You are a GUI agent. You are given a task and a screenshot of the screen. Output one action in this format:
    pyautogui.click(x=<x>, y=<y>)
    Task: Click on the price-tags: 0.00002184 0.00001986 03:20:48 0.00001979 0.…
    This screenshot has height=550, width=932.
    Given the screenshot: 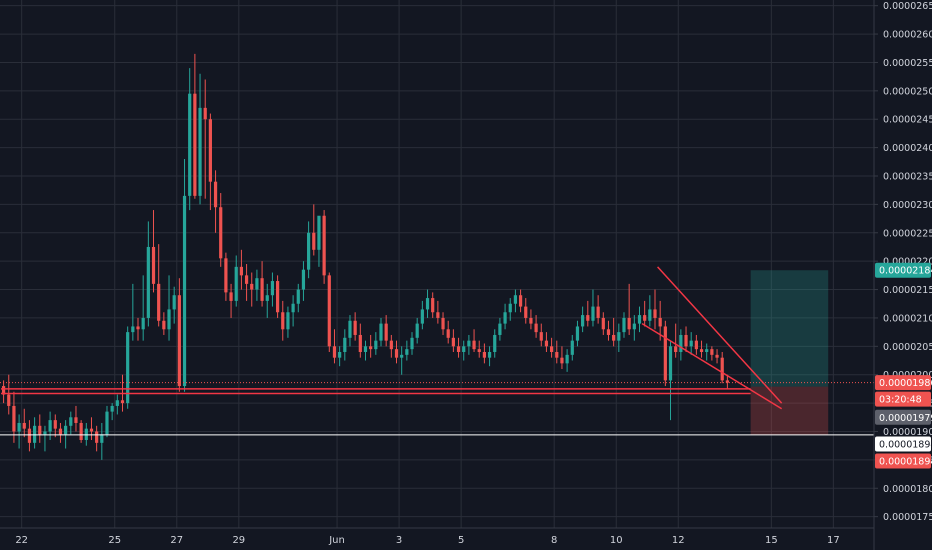 What is the action you would take?
    pyautogui.click(x=903, y=365)
    